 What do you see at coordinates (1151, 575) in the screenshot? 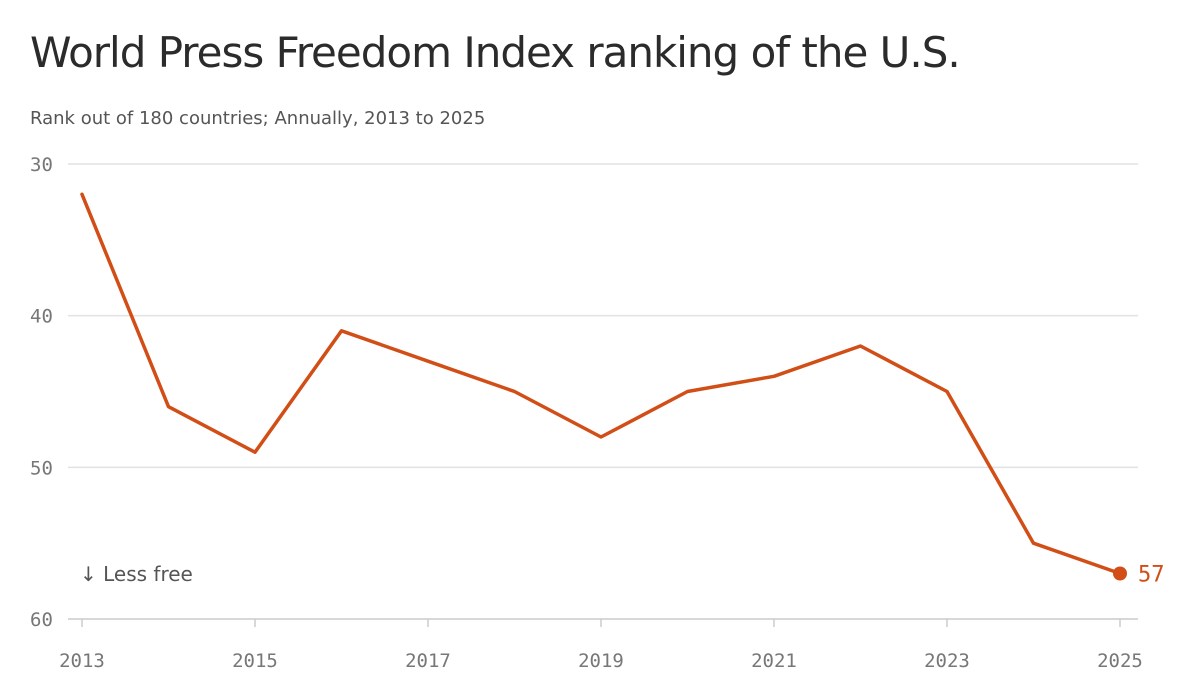
I see `end-value-label: 57` at bounding box center [1151, 575].